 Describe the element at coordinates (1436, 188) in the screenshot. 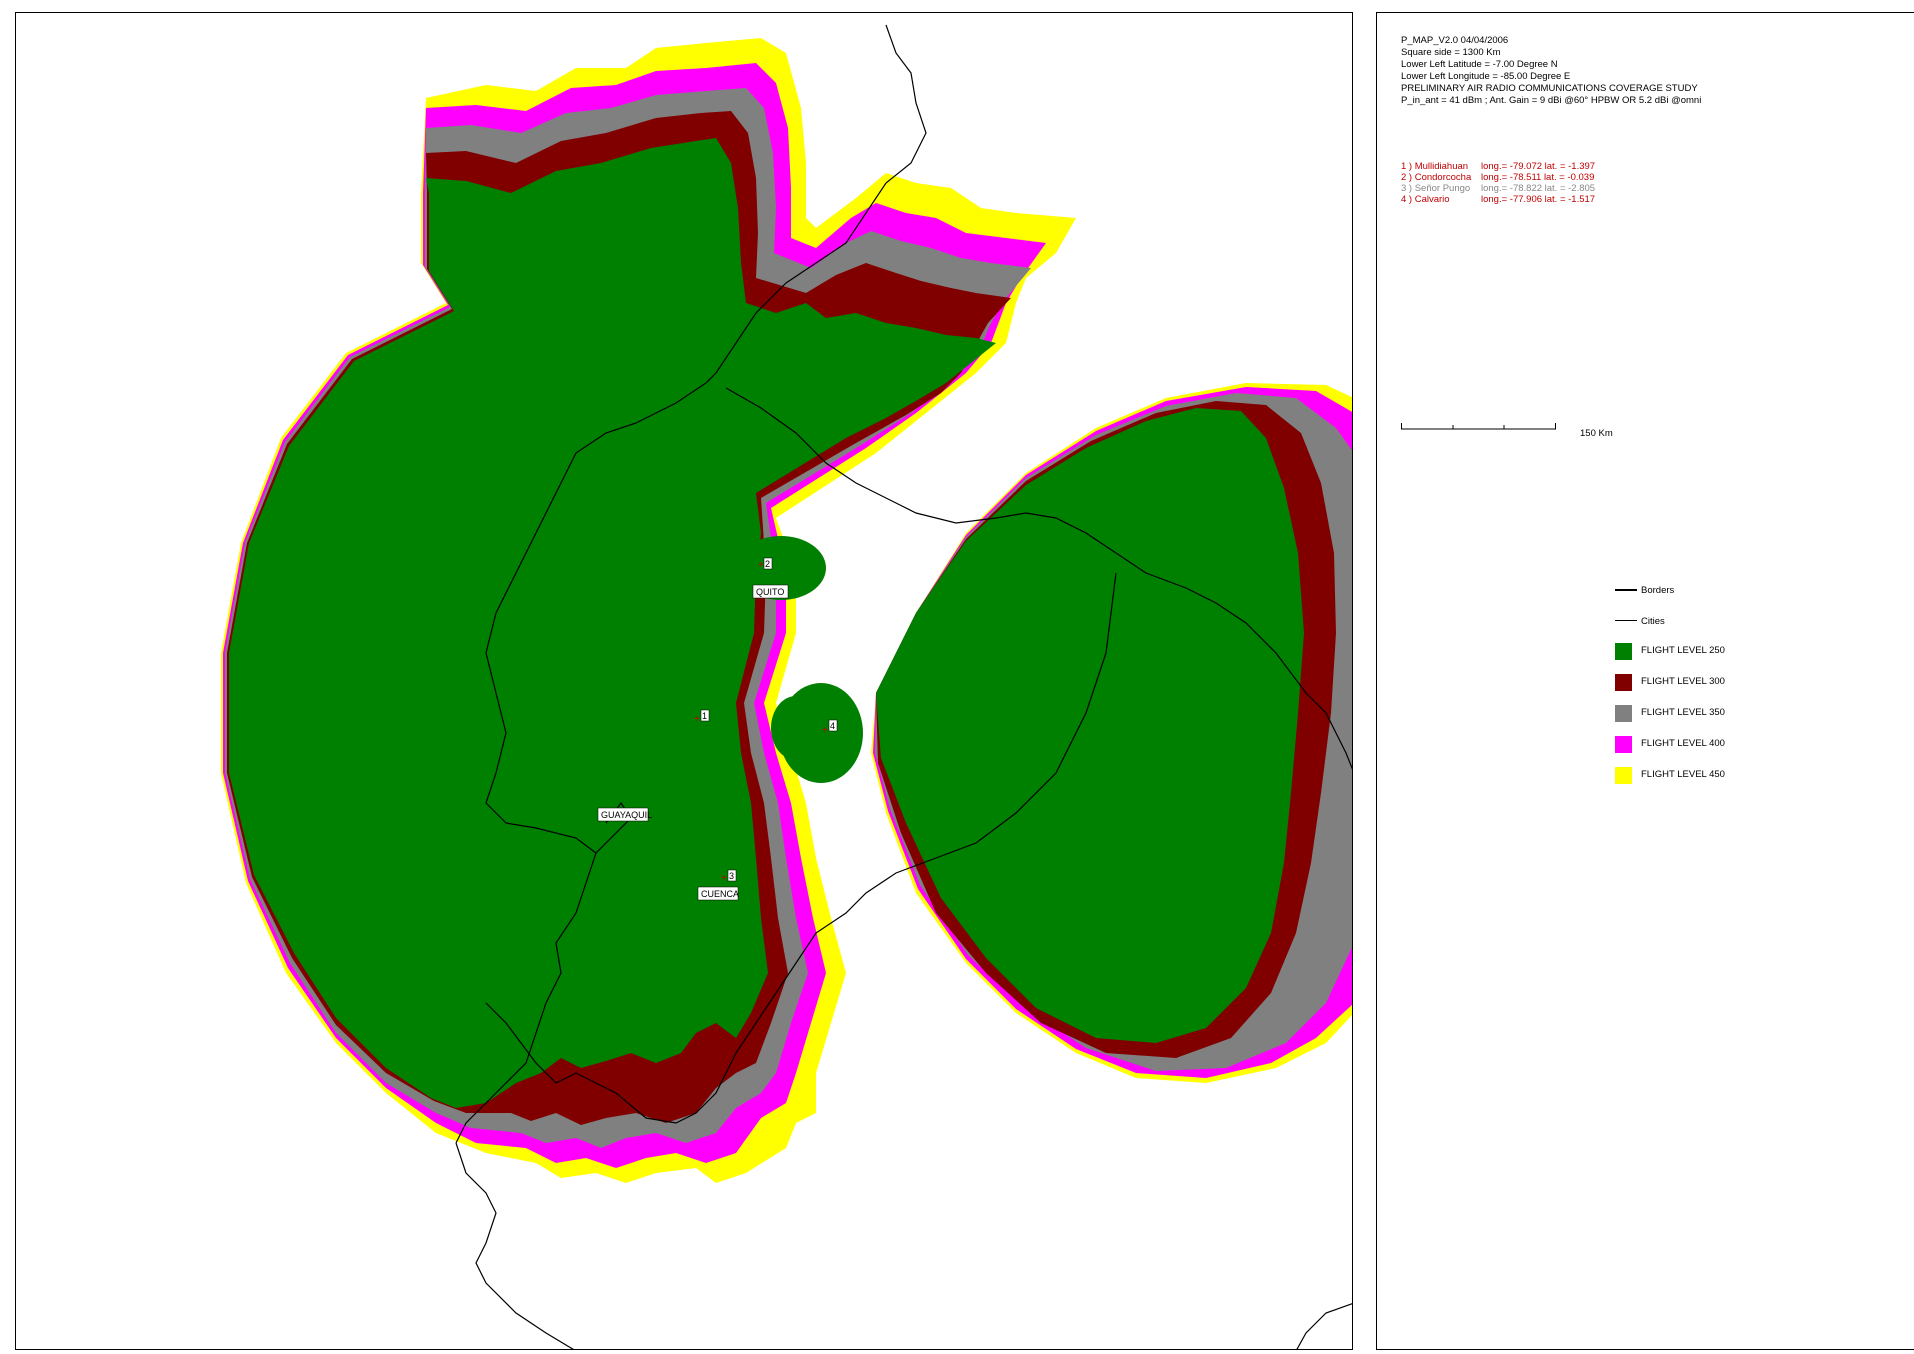

I see `site-name: 3 ) Señor Pungo` at that location.